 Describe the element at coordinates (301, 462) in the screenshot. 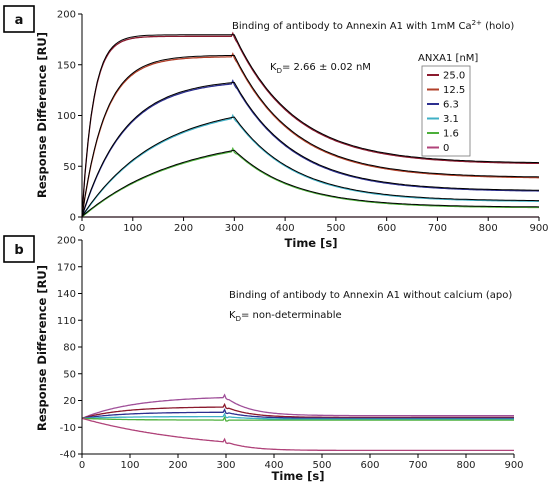

I see `panel-b-xticks: 0 100 200 300 400 500 600 700 800 900` at that location.